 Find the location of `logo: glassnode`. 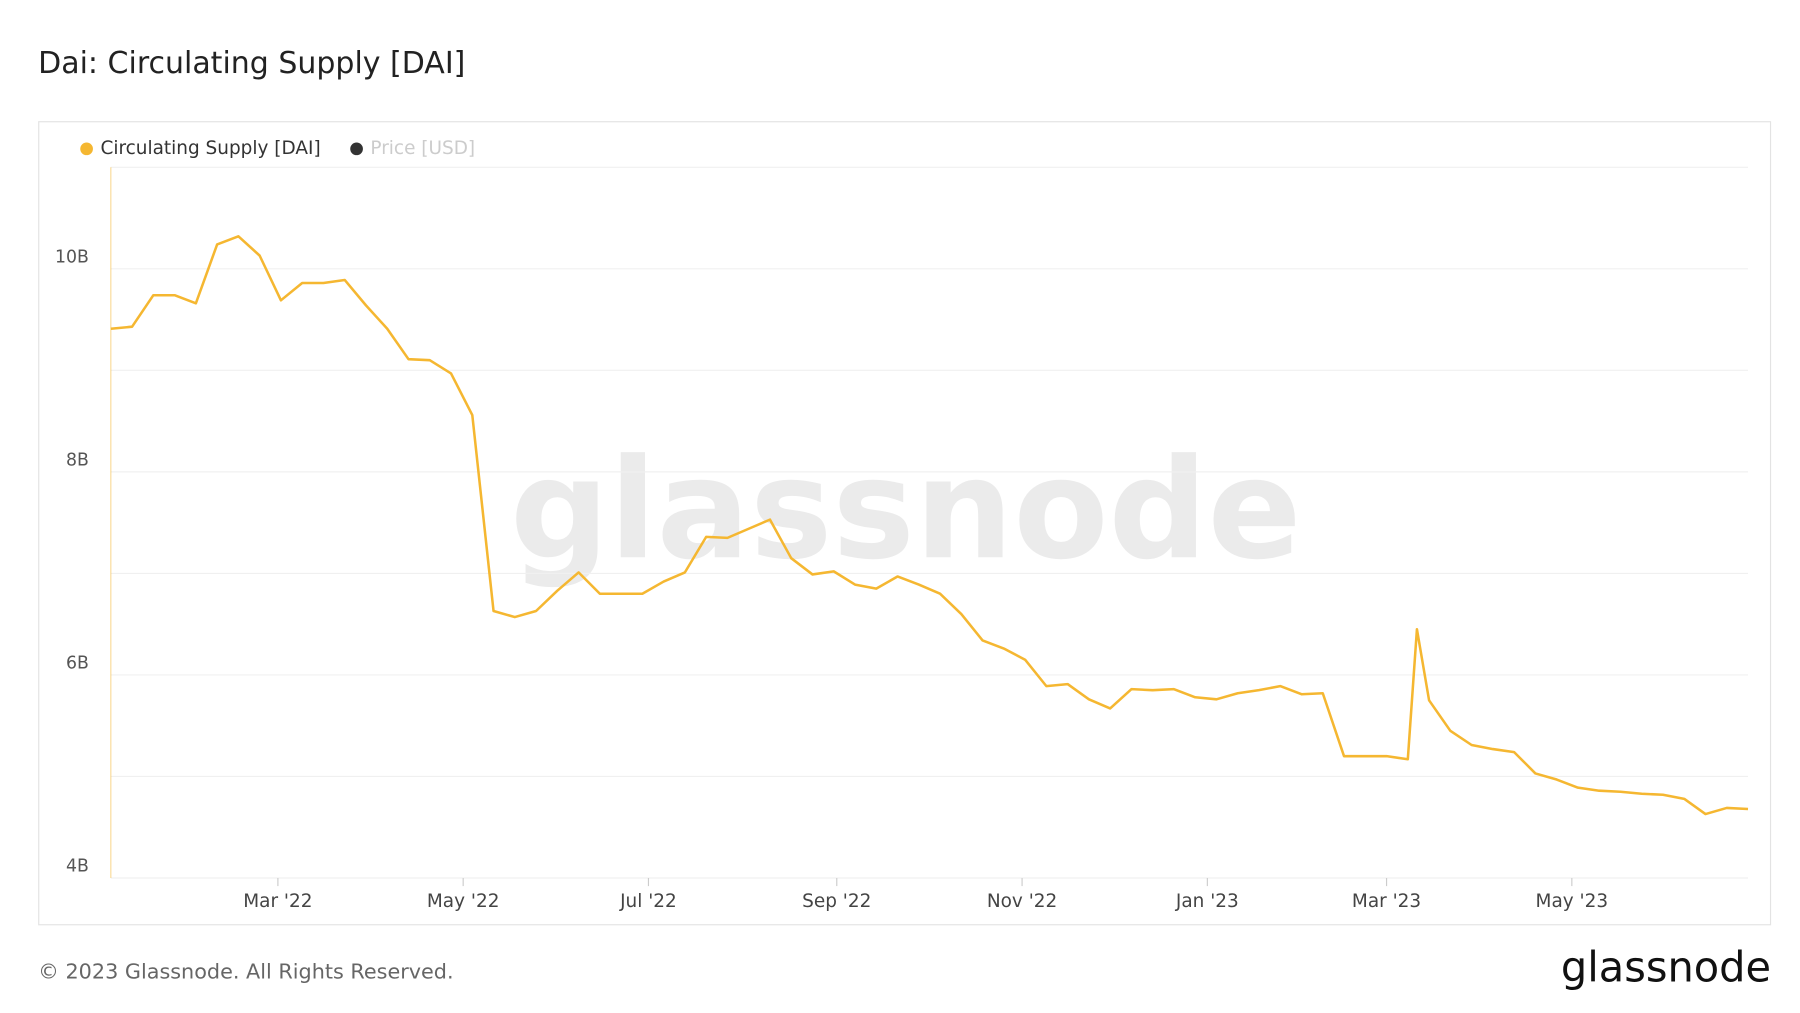

logo: glassnode is located at coordinates (1666, 966).